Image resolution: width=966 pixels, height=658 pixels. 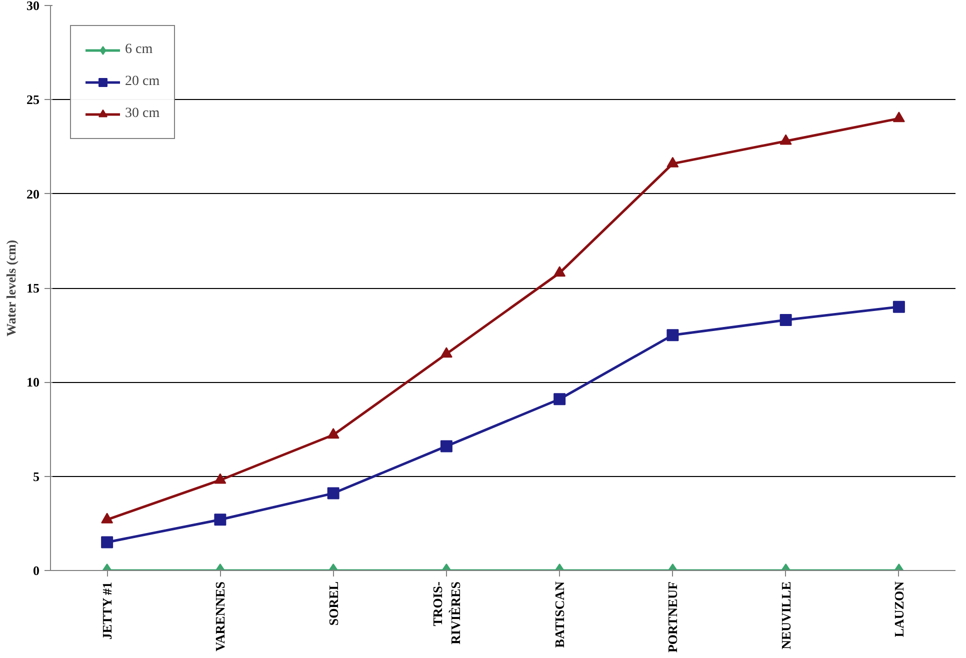 What do you see at coordinates (33, 100) in the screenshot?
I see `y-tick-label: 25` at bounding box center [33, 100].